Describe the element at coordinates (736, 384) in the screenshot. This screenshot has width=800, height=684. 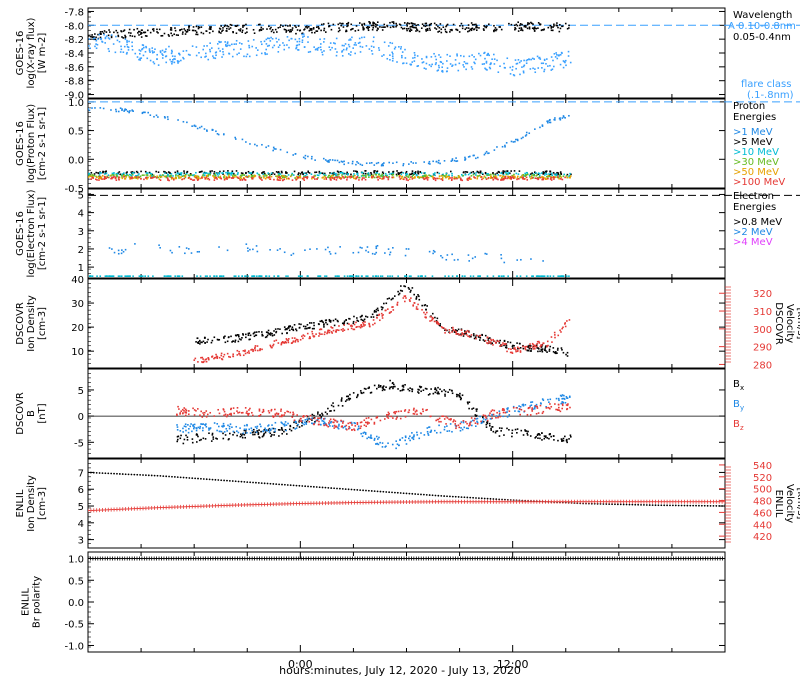
I see `legend-entry: B` at that location.